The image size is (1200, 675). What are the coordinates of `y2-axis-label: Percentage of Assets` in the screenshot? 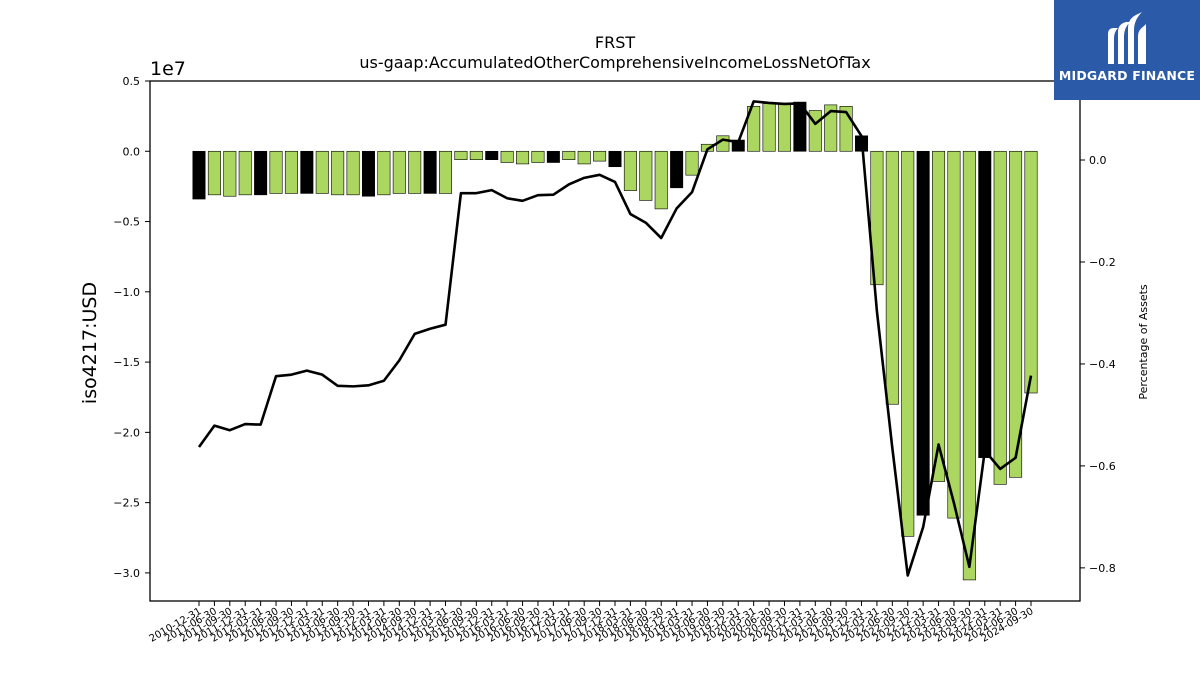 It's located at (1143, 342).